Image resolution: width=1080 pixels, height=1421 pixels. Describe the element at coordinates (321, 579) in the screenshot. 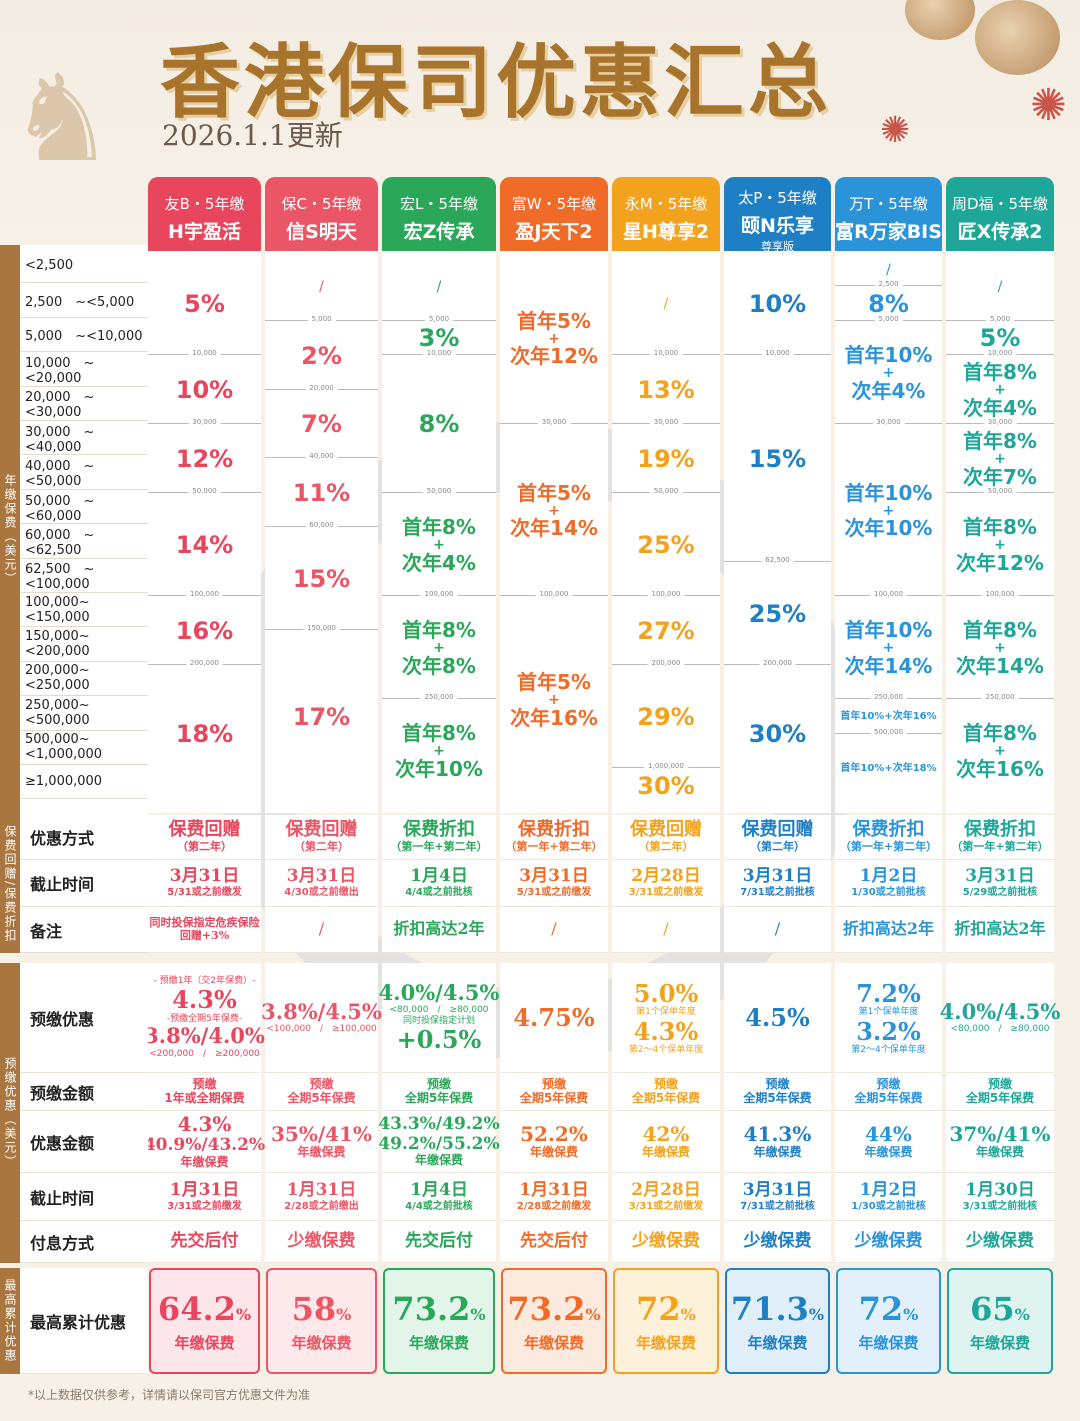

I see `discount-line: 15%` at that location.